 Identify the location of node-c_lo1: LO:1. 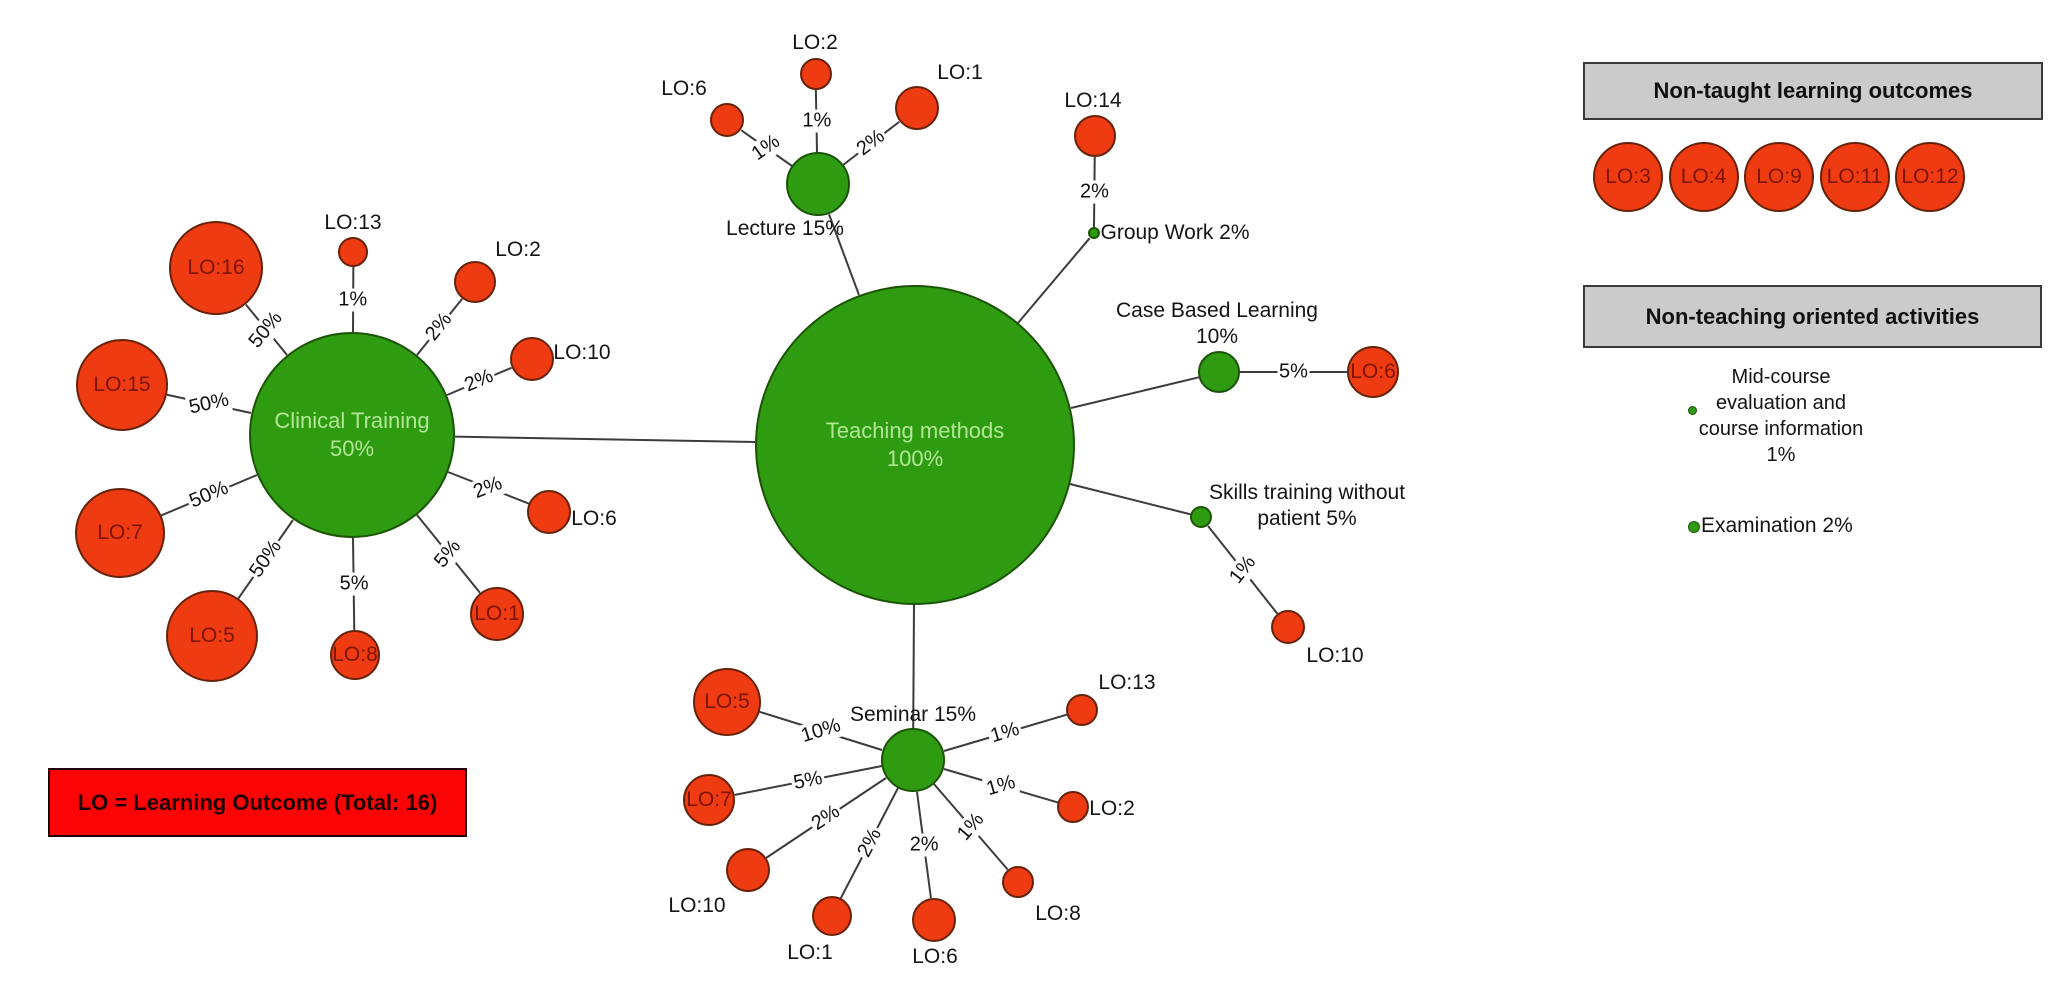
(497, 614).